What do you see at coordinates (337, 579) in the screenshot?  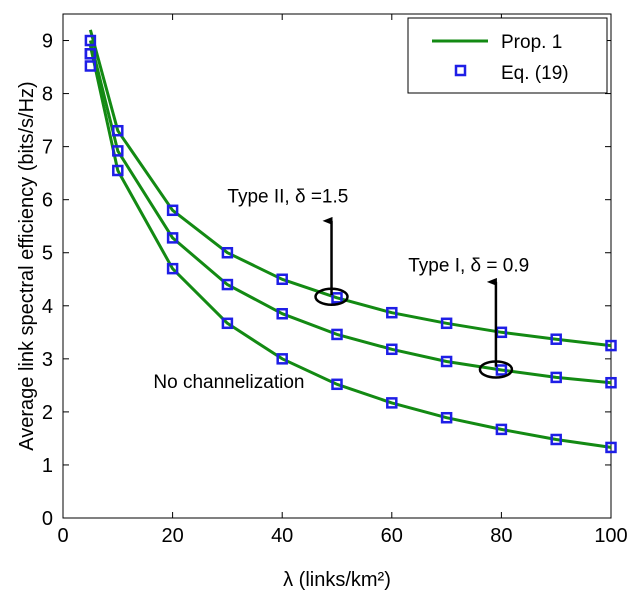 I see `x-axis-label: λ (links/km²)` at bounding box center [337, 579].